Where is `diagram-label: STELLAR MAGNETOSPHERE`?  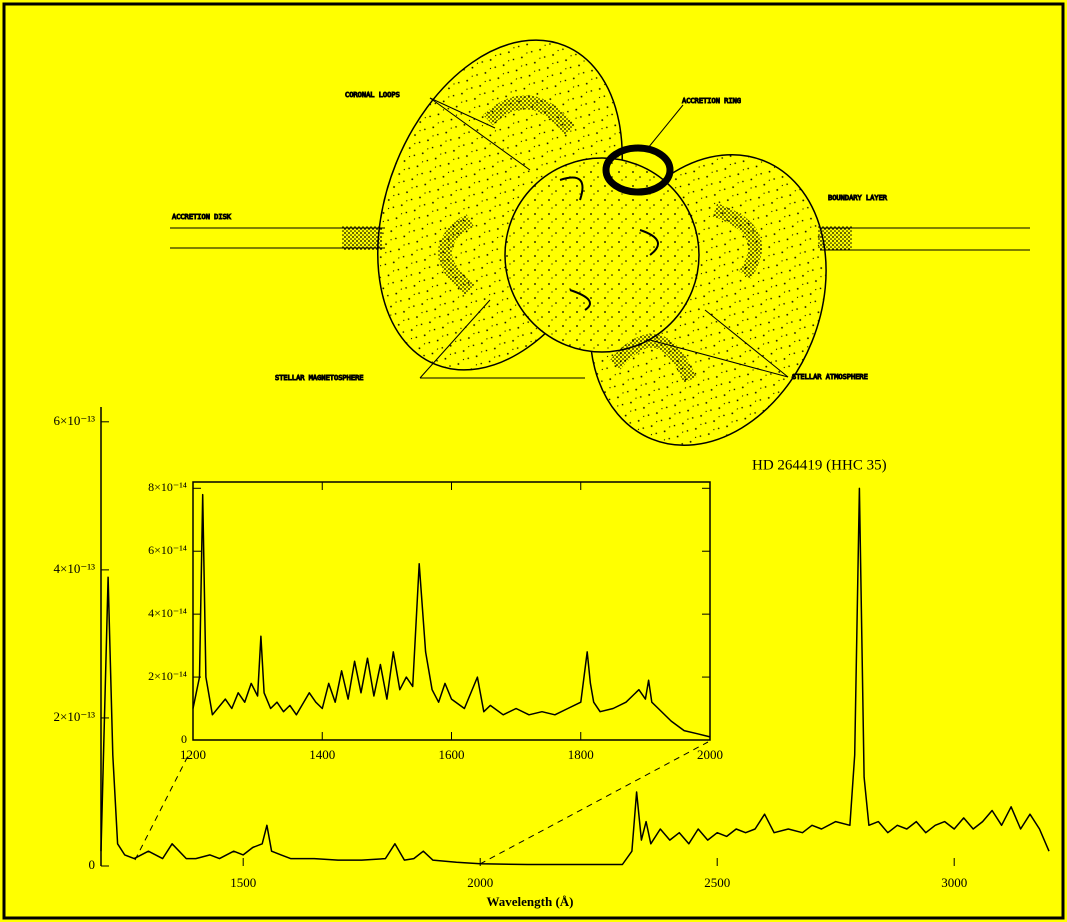
diagram-label: STELLAR MAGNETOSPHERE is located at coordinates (319, 378).